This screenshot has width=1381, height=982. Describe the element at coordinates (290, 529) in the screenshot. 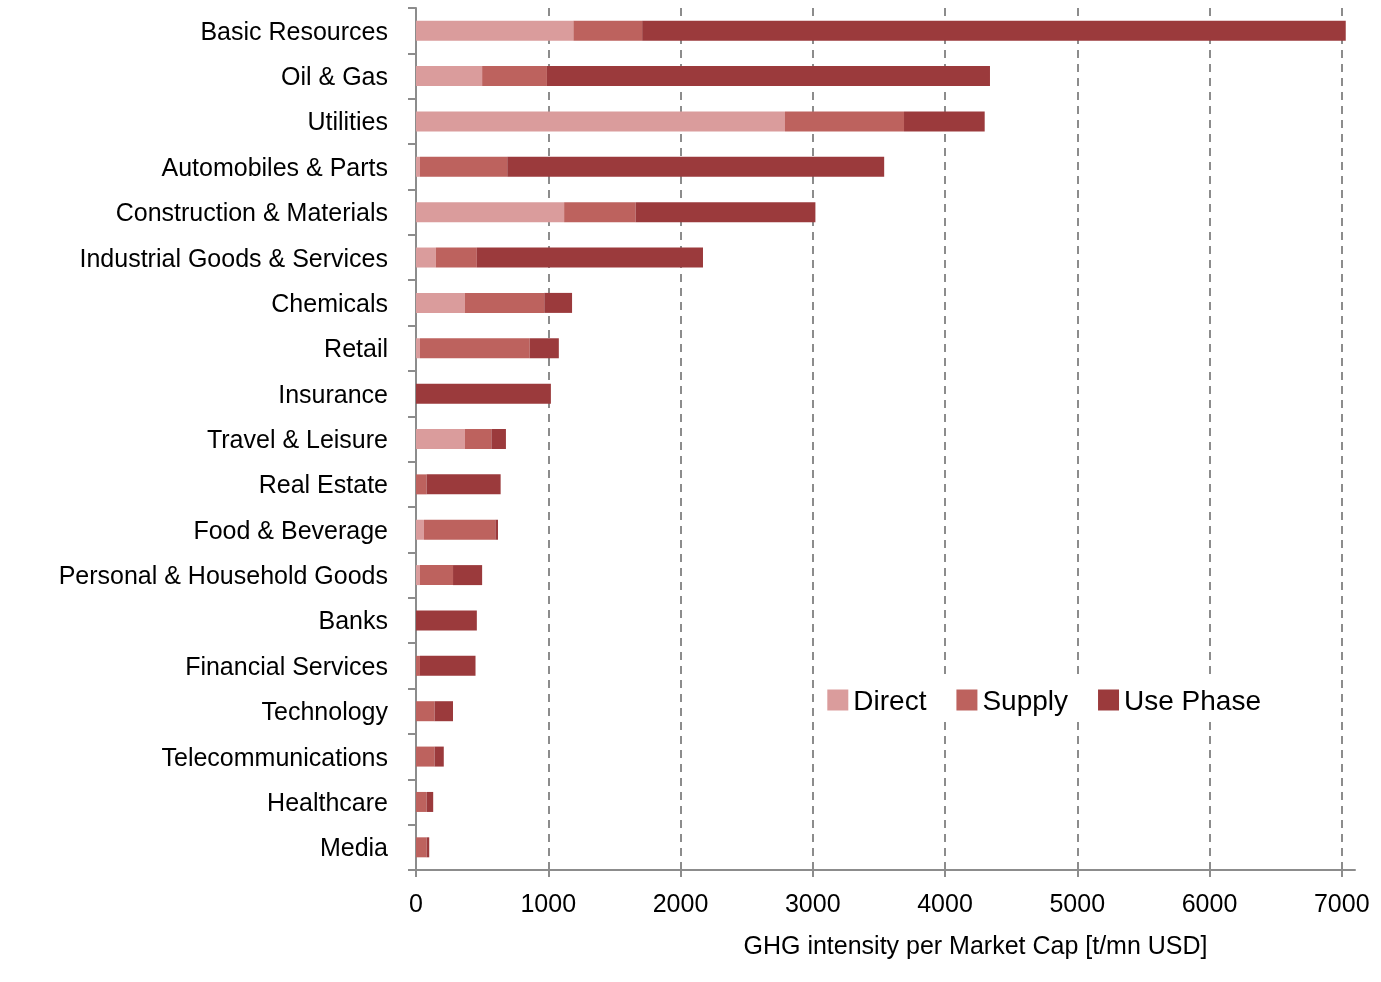

I see `y-tick-label: Food & Beverage` at that location.